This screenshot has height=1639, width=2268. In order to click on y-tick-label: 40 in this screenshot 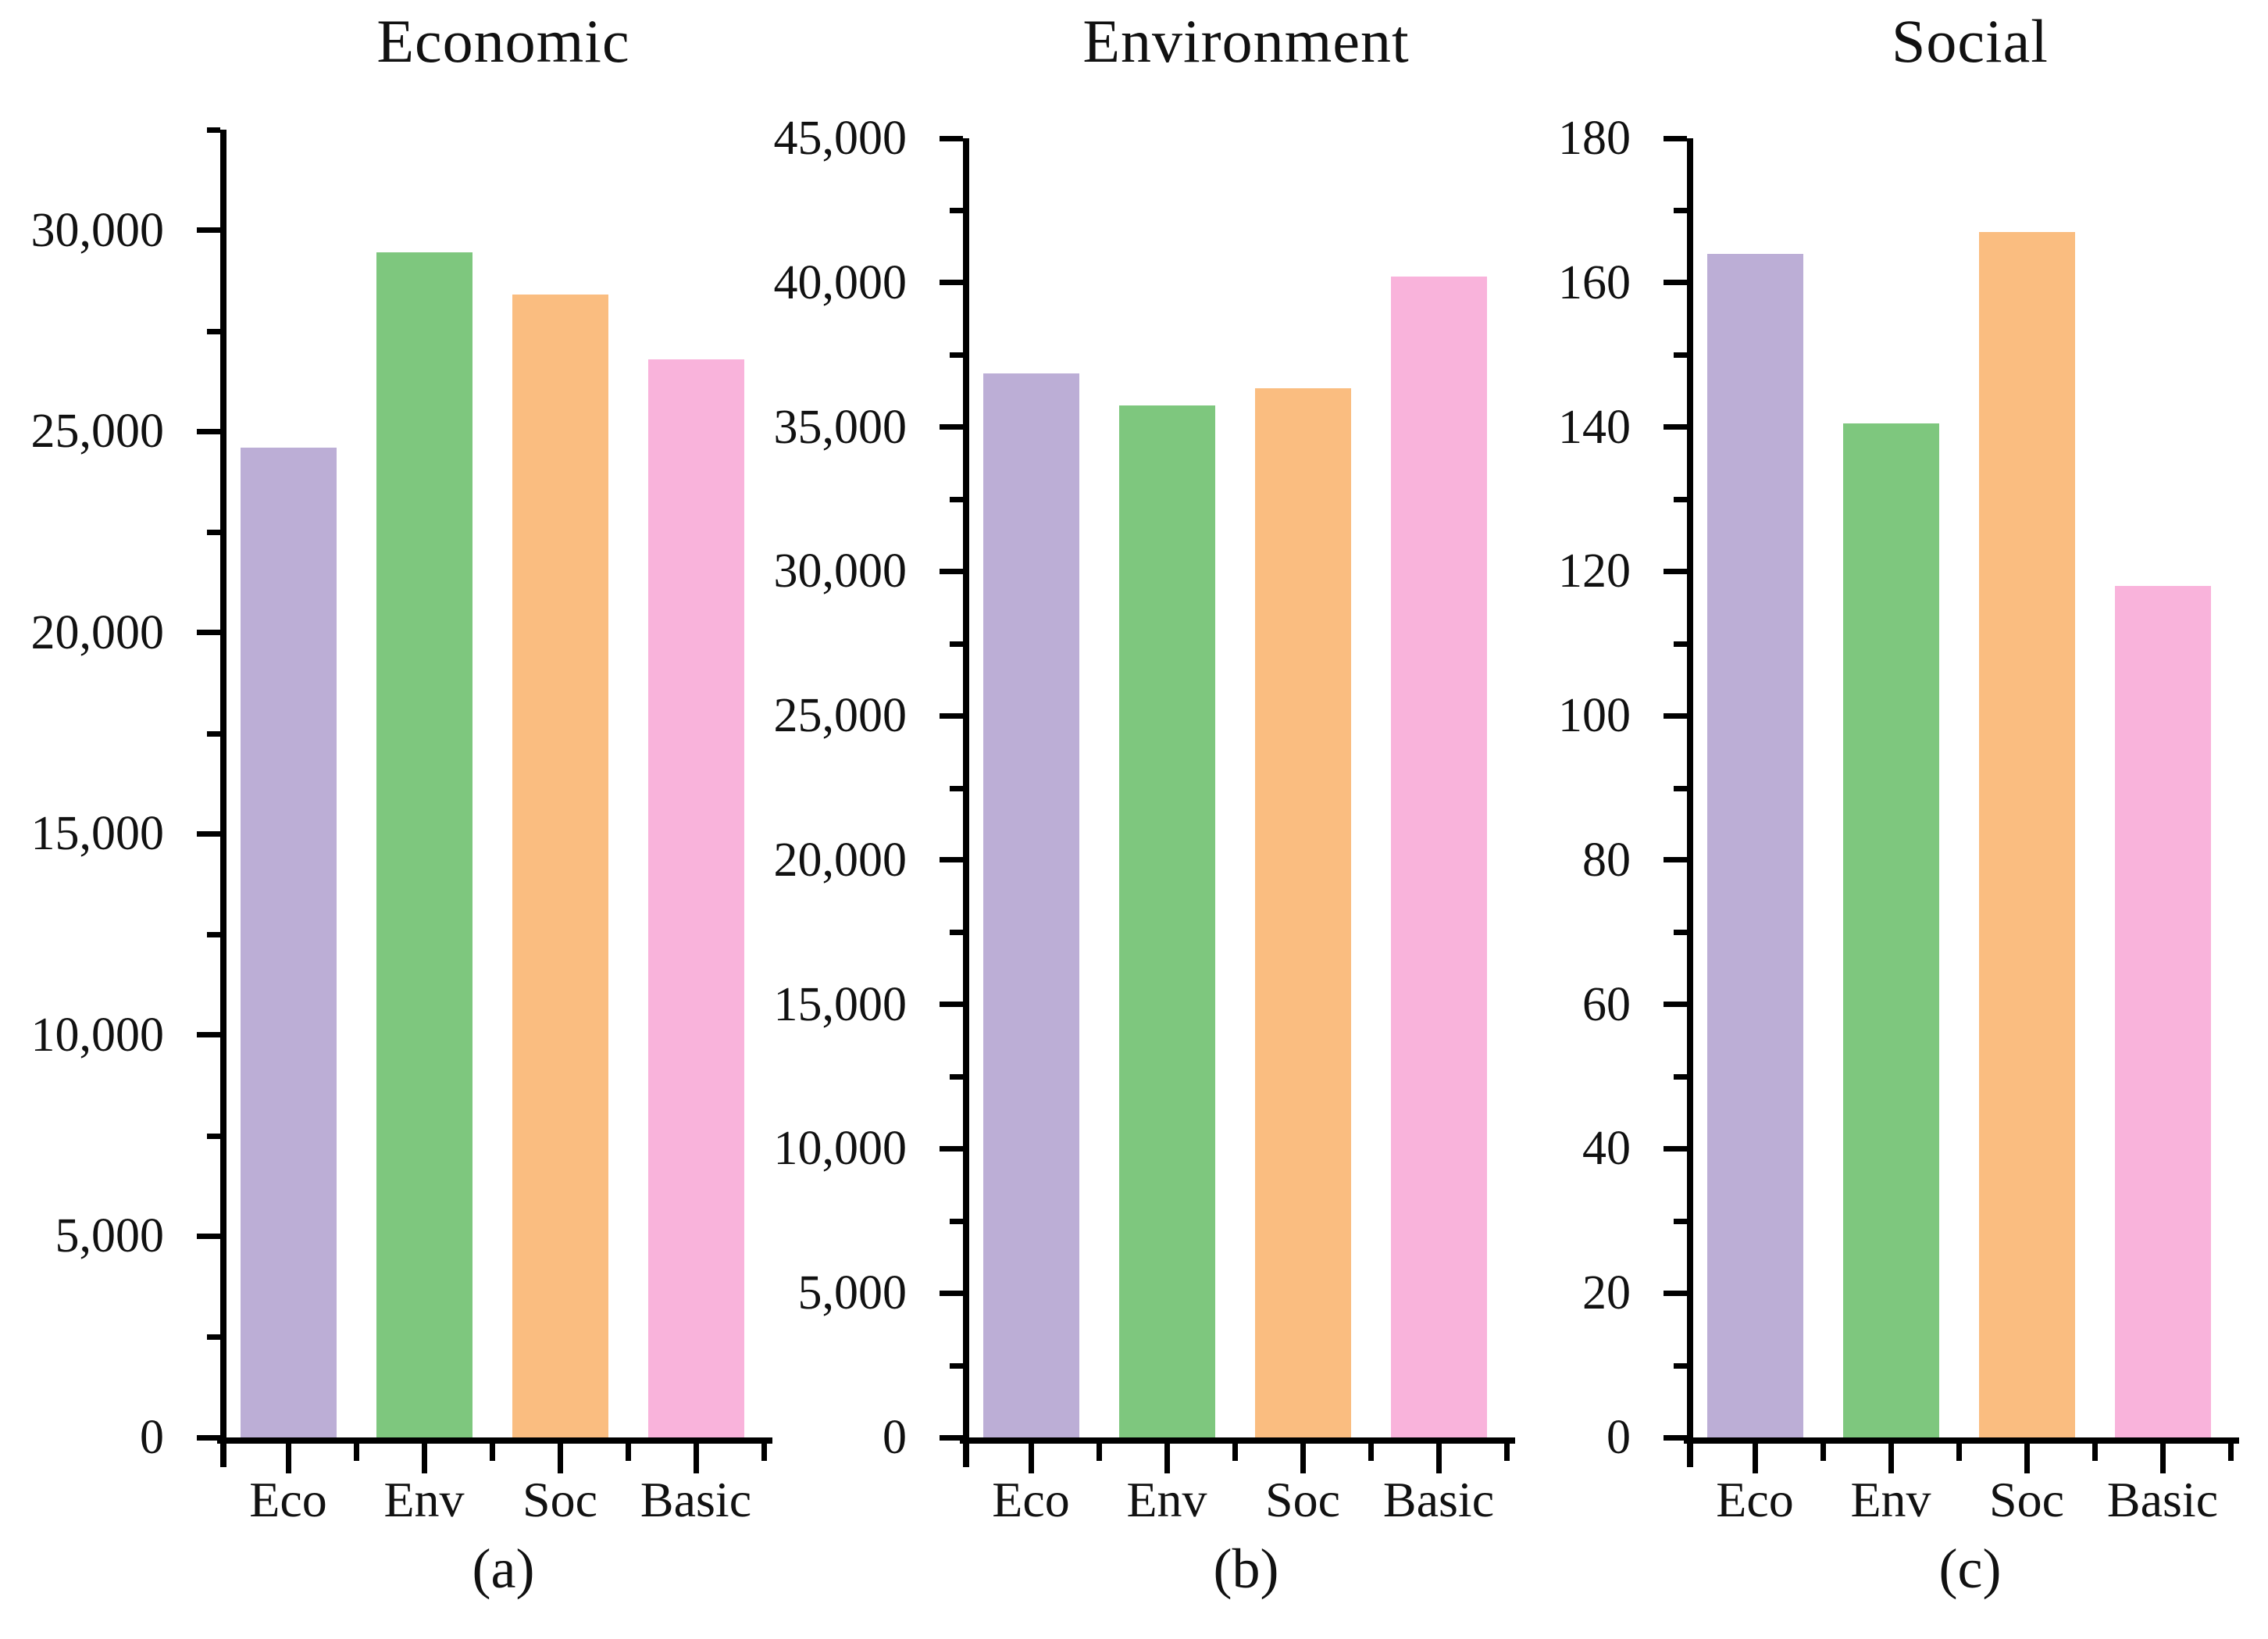, I will do `click(1606, 1149)`.